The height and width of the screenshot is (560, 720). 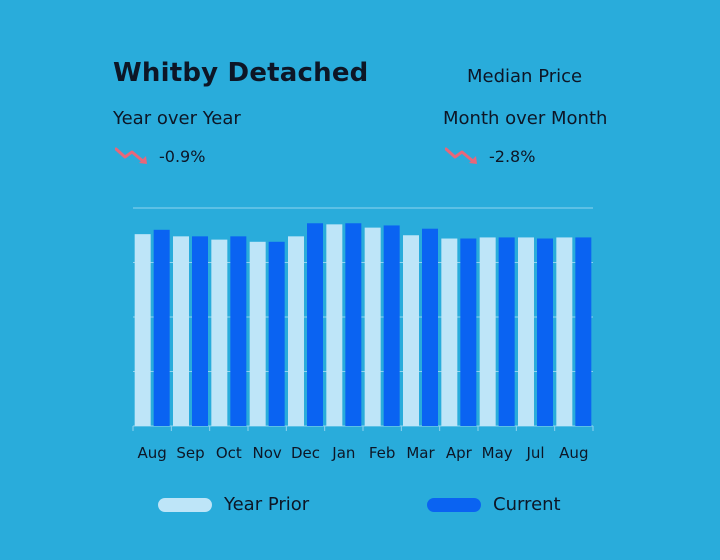 I want to click on x-tick-label: Jan, so click(x=343, y=453).